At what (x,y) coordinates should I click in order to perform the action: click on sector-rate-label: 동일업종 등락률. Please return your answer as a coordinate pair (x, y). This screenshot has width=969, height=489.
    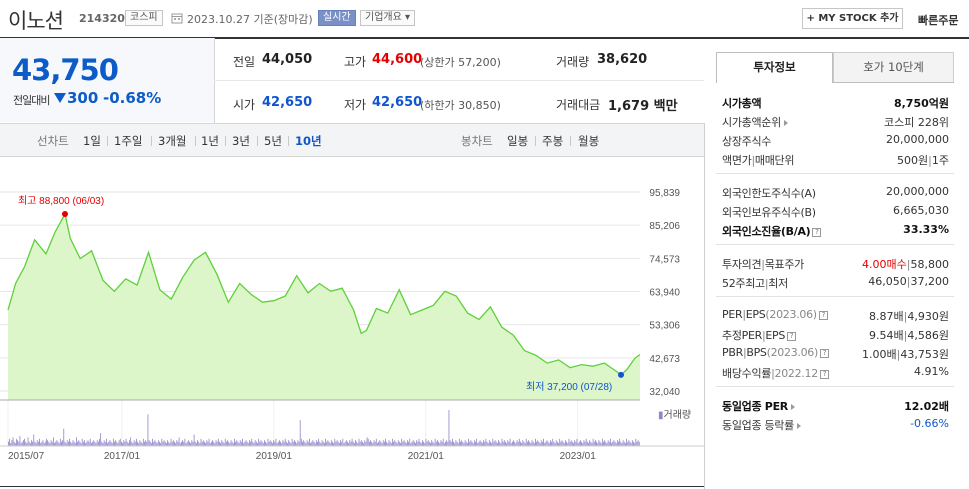
    Looking at the image, I should click on (761, 425).